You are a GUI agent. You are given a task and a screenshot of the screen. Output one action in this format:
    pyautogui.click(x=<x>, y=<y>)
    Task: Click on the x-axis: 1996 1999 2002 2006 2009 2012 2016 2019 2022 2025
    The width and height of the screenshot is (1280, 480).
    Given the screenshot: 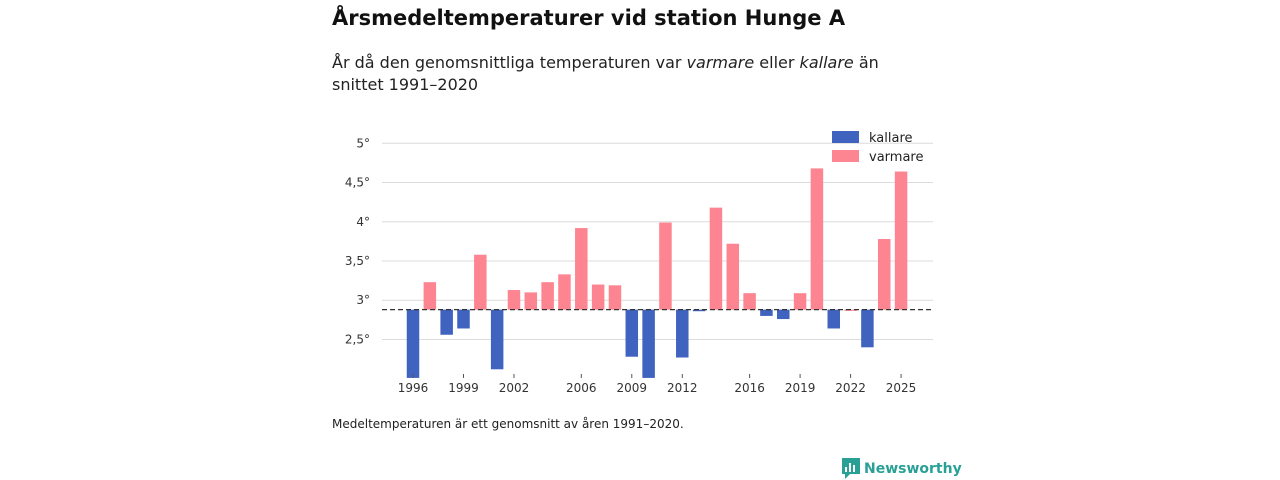 What is the action you would take?
    pyautogui.click(x=657, y=384)
    